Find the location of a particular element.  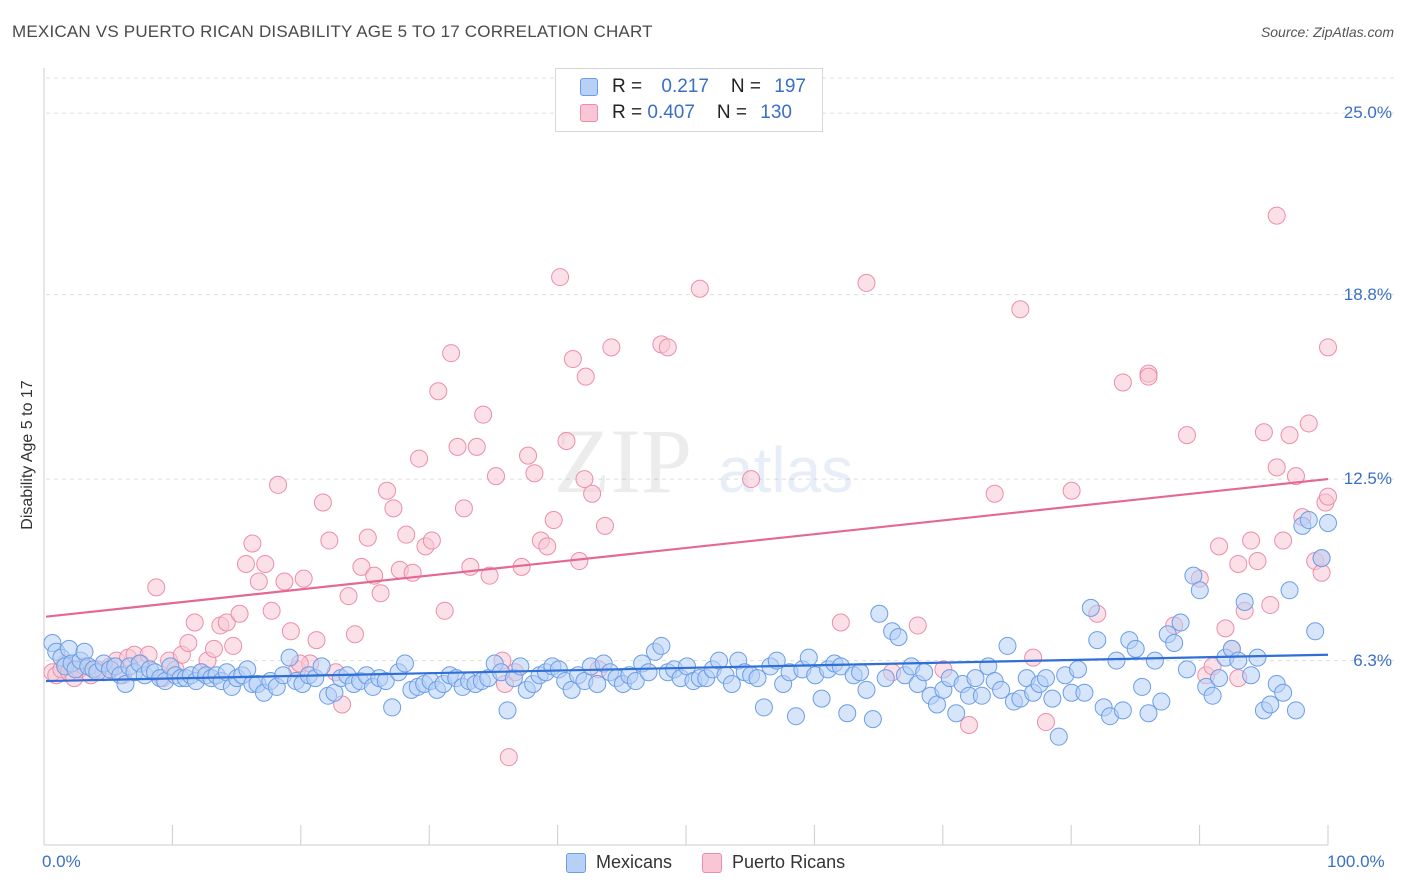

bottom-legend-puerto-ricans: Puerto Ricans is located at coordinates (773, 862).